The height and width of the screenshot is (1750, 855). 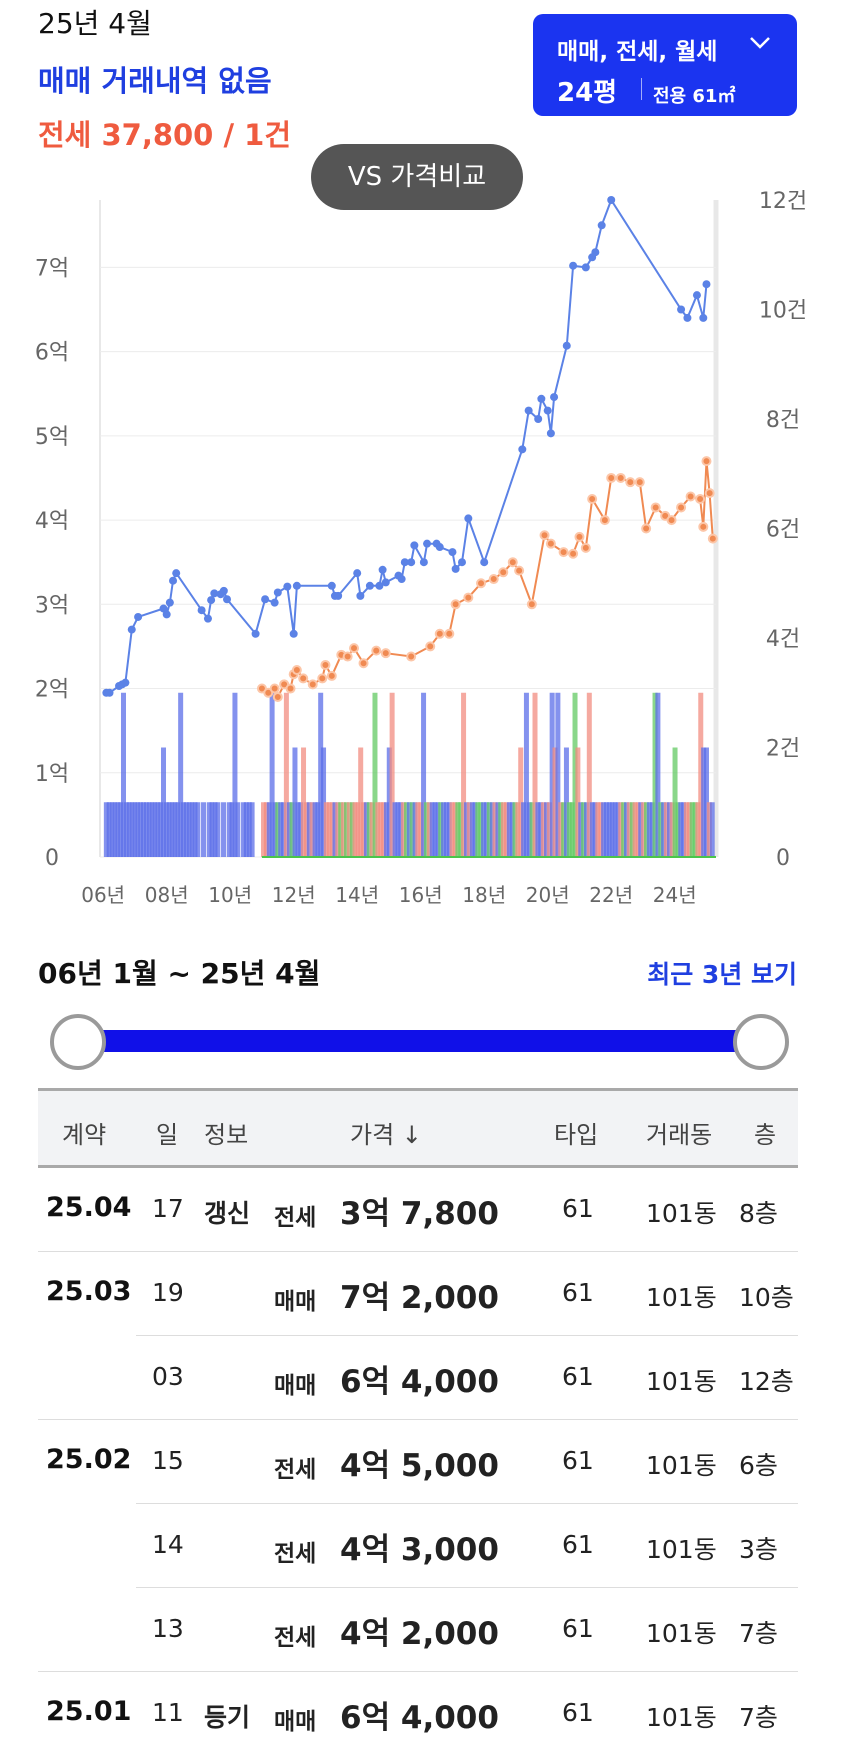 What do you see at coordinates (84, 1135) in the screenshot?
I see `header-contract: 계약` at bounding box center [84, 1135].